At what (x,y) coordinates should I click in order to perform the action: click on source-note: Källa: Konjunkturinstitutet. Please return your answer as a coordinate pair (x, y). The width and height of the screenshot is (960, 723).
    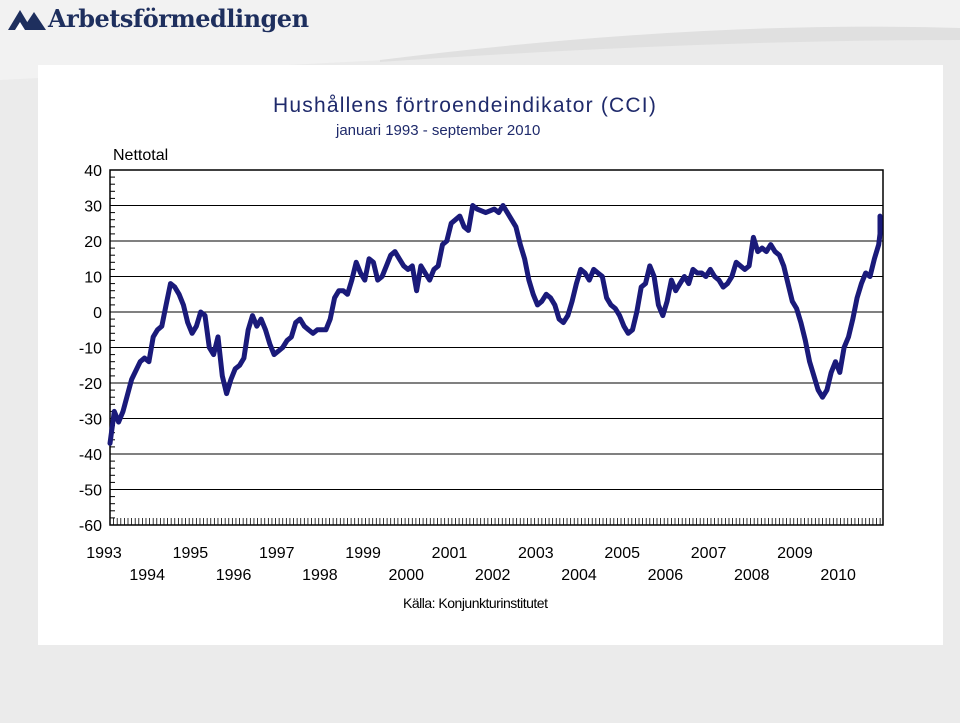
    Looking at the image, I should click on (475, 603).